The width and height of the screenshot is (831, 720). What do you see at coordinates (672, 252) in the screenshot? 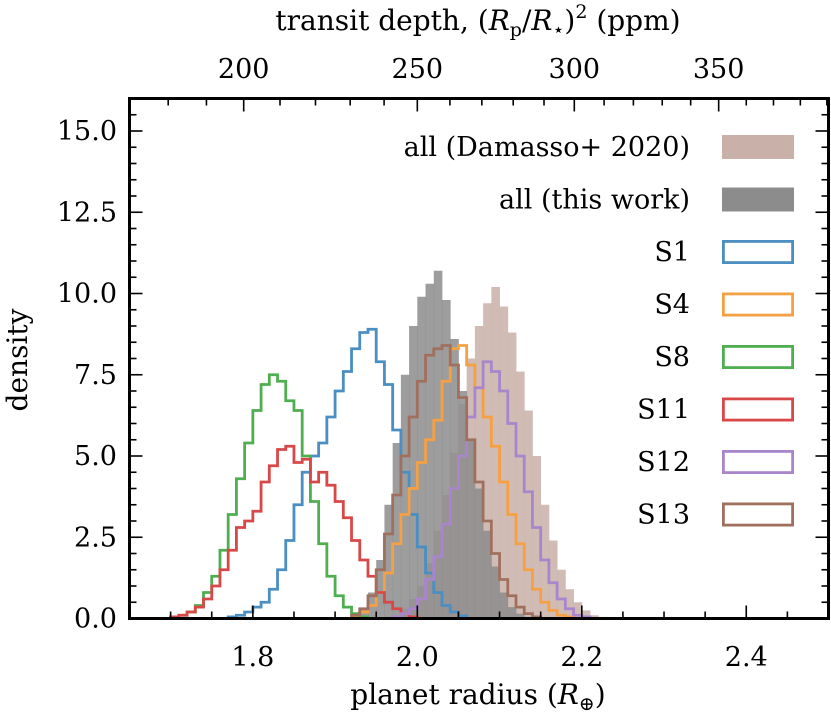
I see `legend-label: S1` at bounding box center [672, 252].